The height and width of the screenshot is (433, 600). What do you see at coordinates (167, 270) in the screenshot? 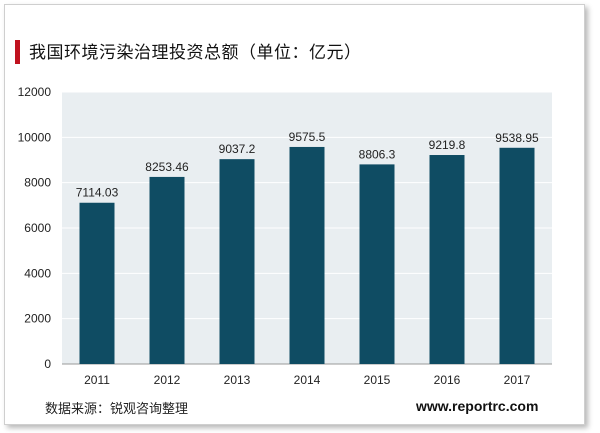
I see `bar-2012` at bounding box center [167, 270].